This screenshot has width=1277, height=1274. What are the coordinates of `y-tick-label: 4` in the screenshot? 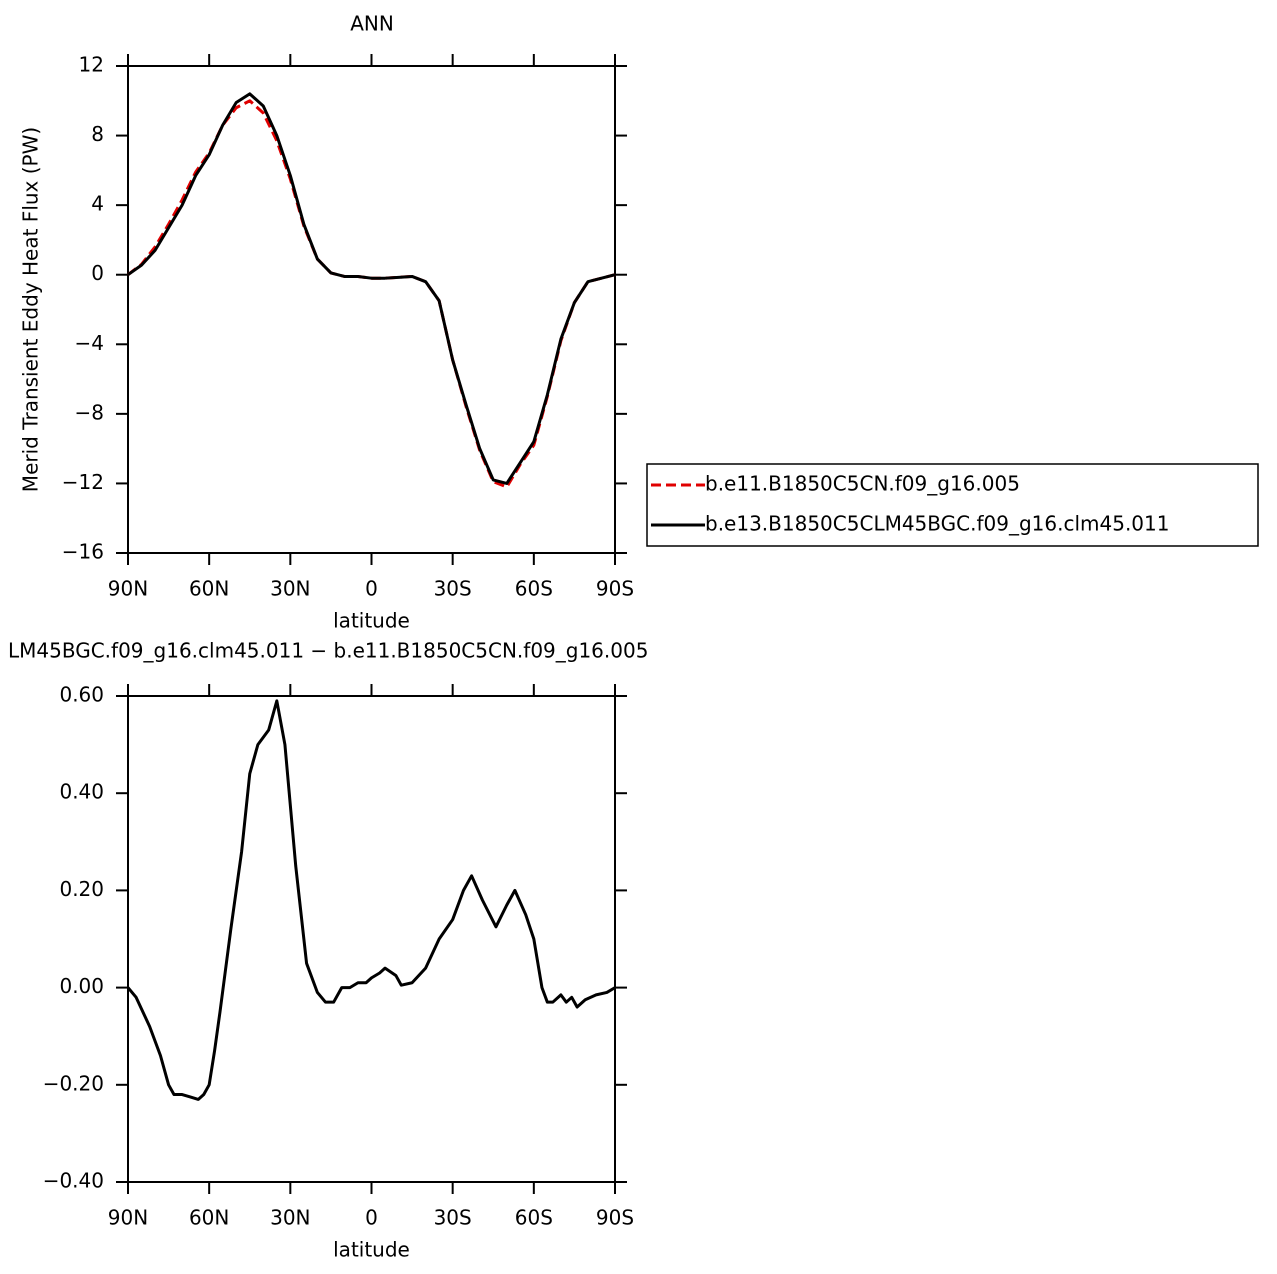 It's located at (97, 204).